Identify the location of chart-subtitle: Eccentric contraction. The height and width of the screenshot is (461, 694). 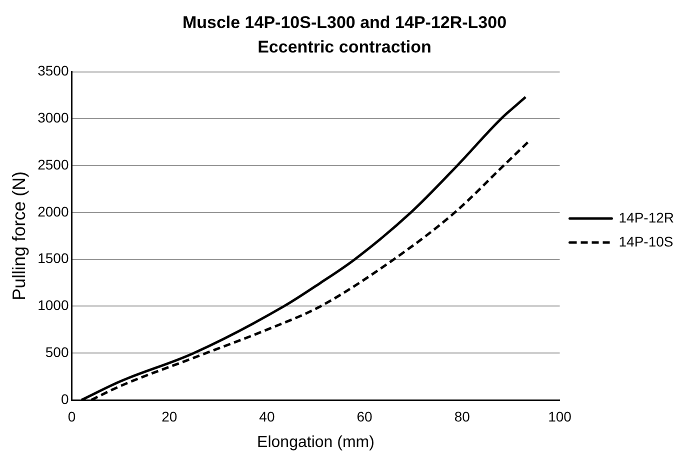
(345, 46).